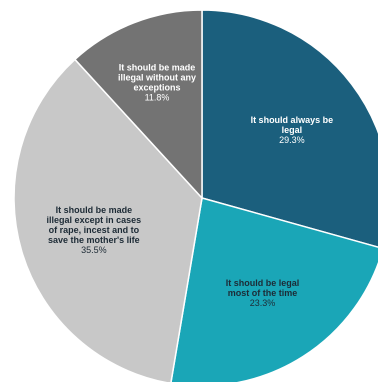 This screenshot has height=387, width=378. What do you see at coordinates (94, 240) in the screenshot?
I see `slice-name-line: save the mother's life` at bounding box center [94, 240].